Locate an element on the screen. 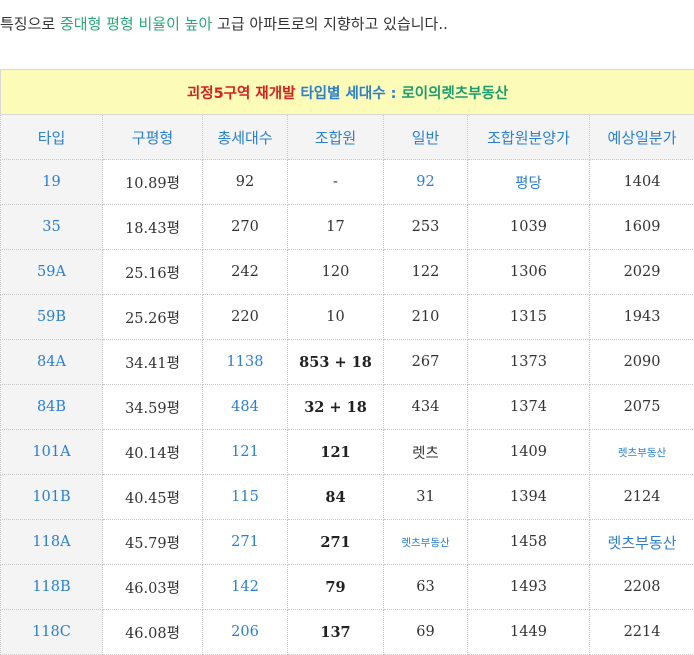 This screenshot has width=694, height=655. cell-member-price: 1306 is located at coordinates (529, 272).